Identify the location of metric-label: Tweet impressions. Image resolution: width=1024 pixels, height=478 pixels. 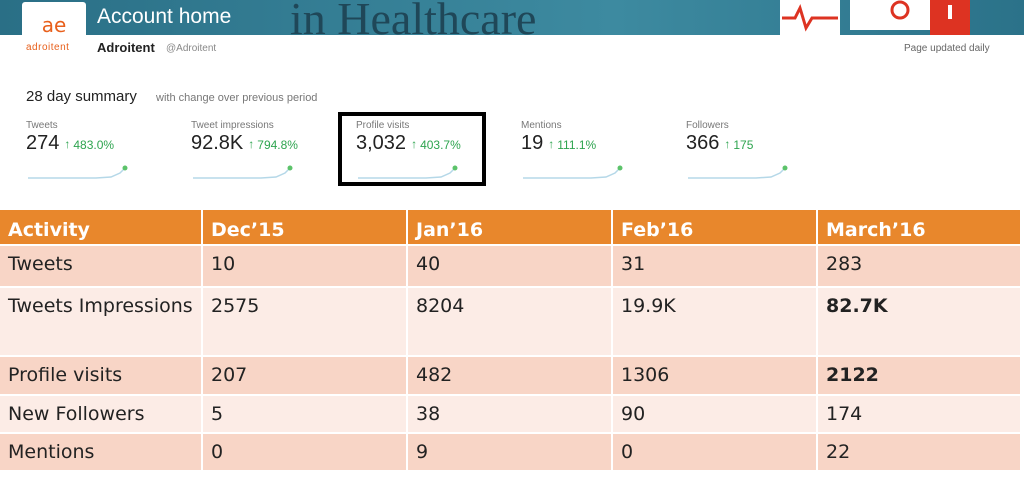
(232, 125).